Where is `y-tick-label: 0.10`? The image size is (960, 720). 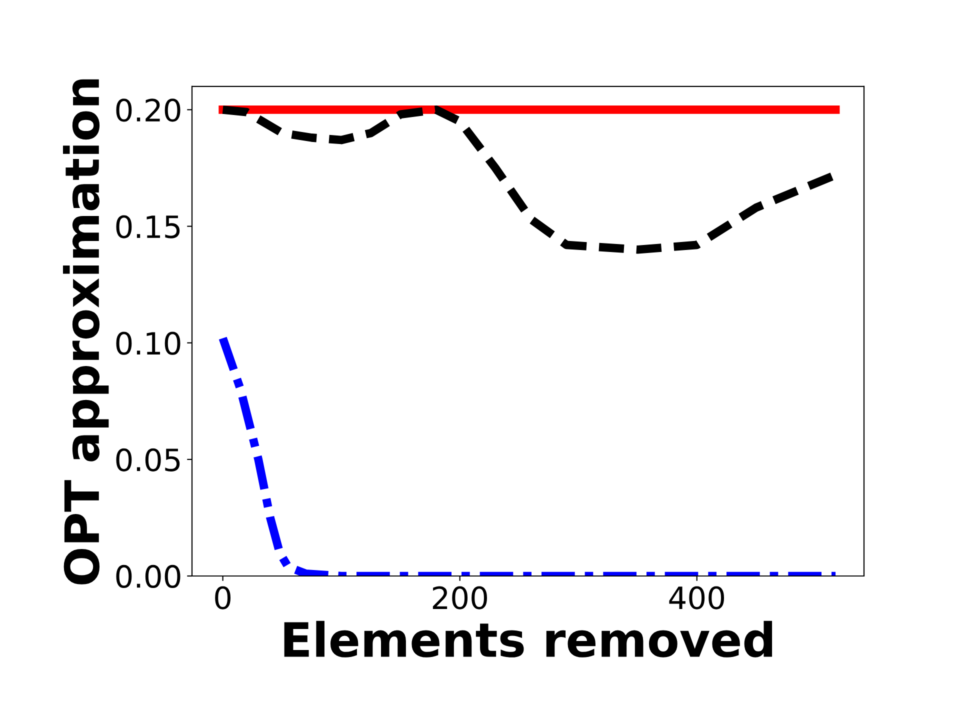
y-tick-label: 0.10 is located at coordinates (148, 343).